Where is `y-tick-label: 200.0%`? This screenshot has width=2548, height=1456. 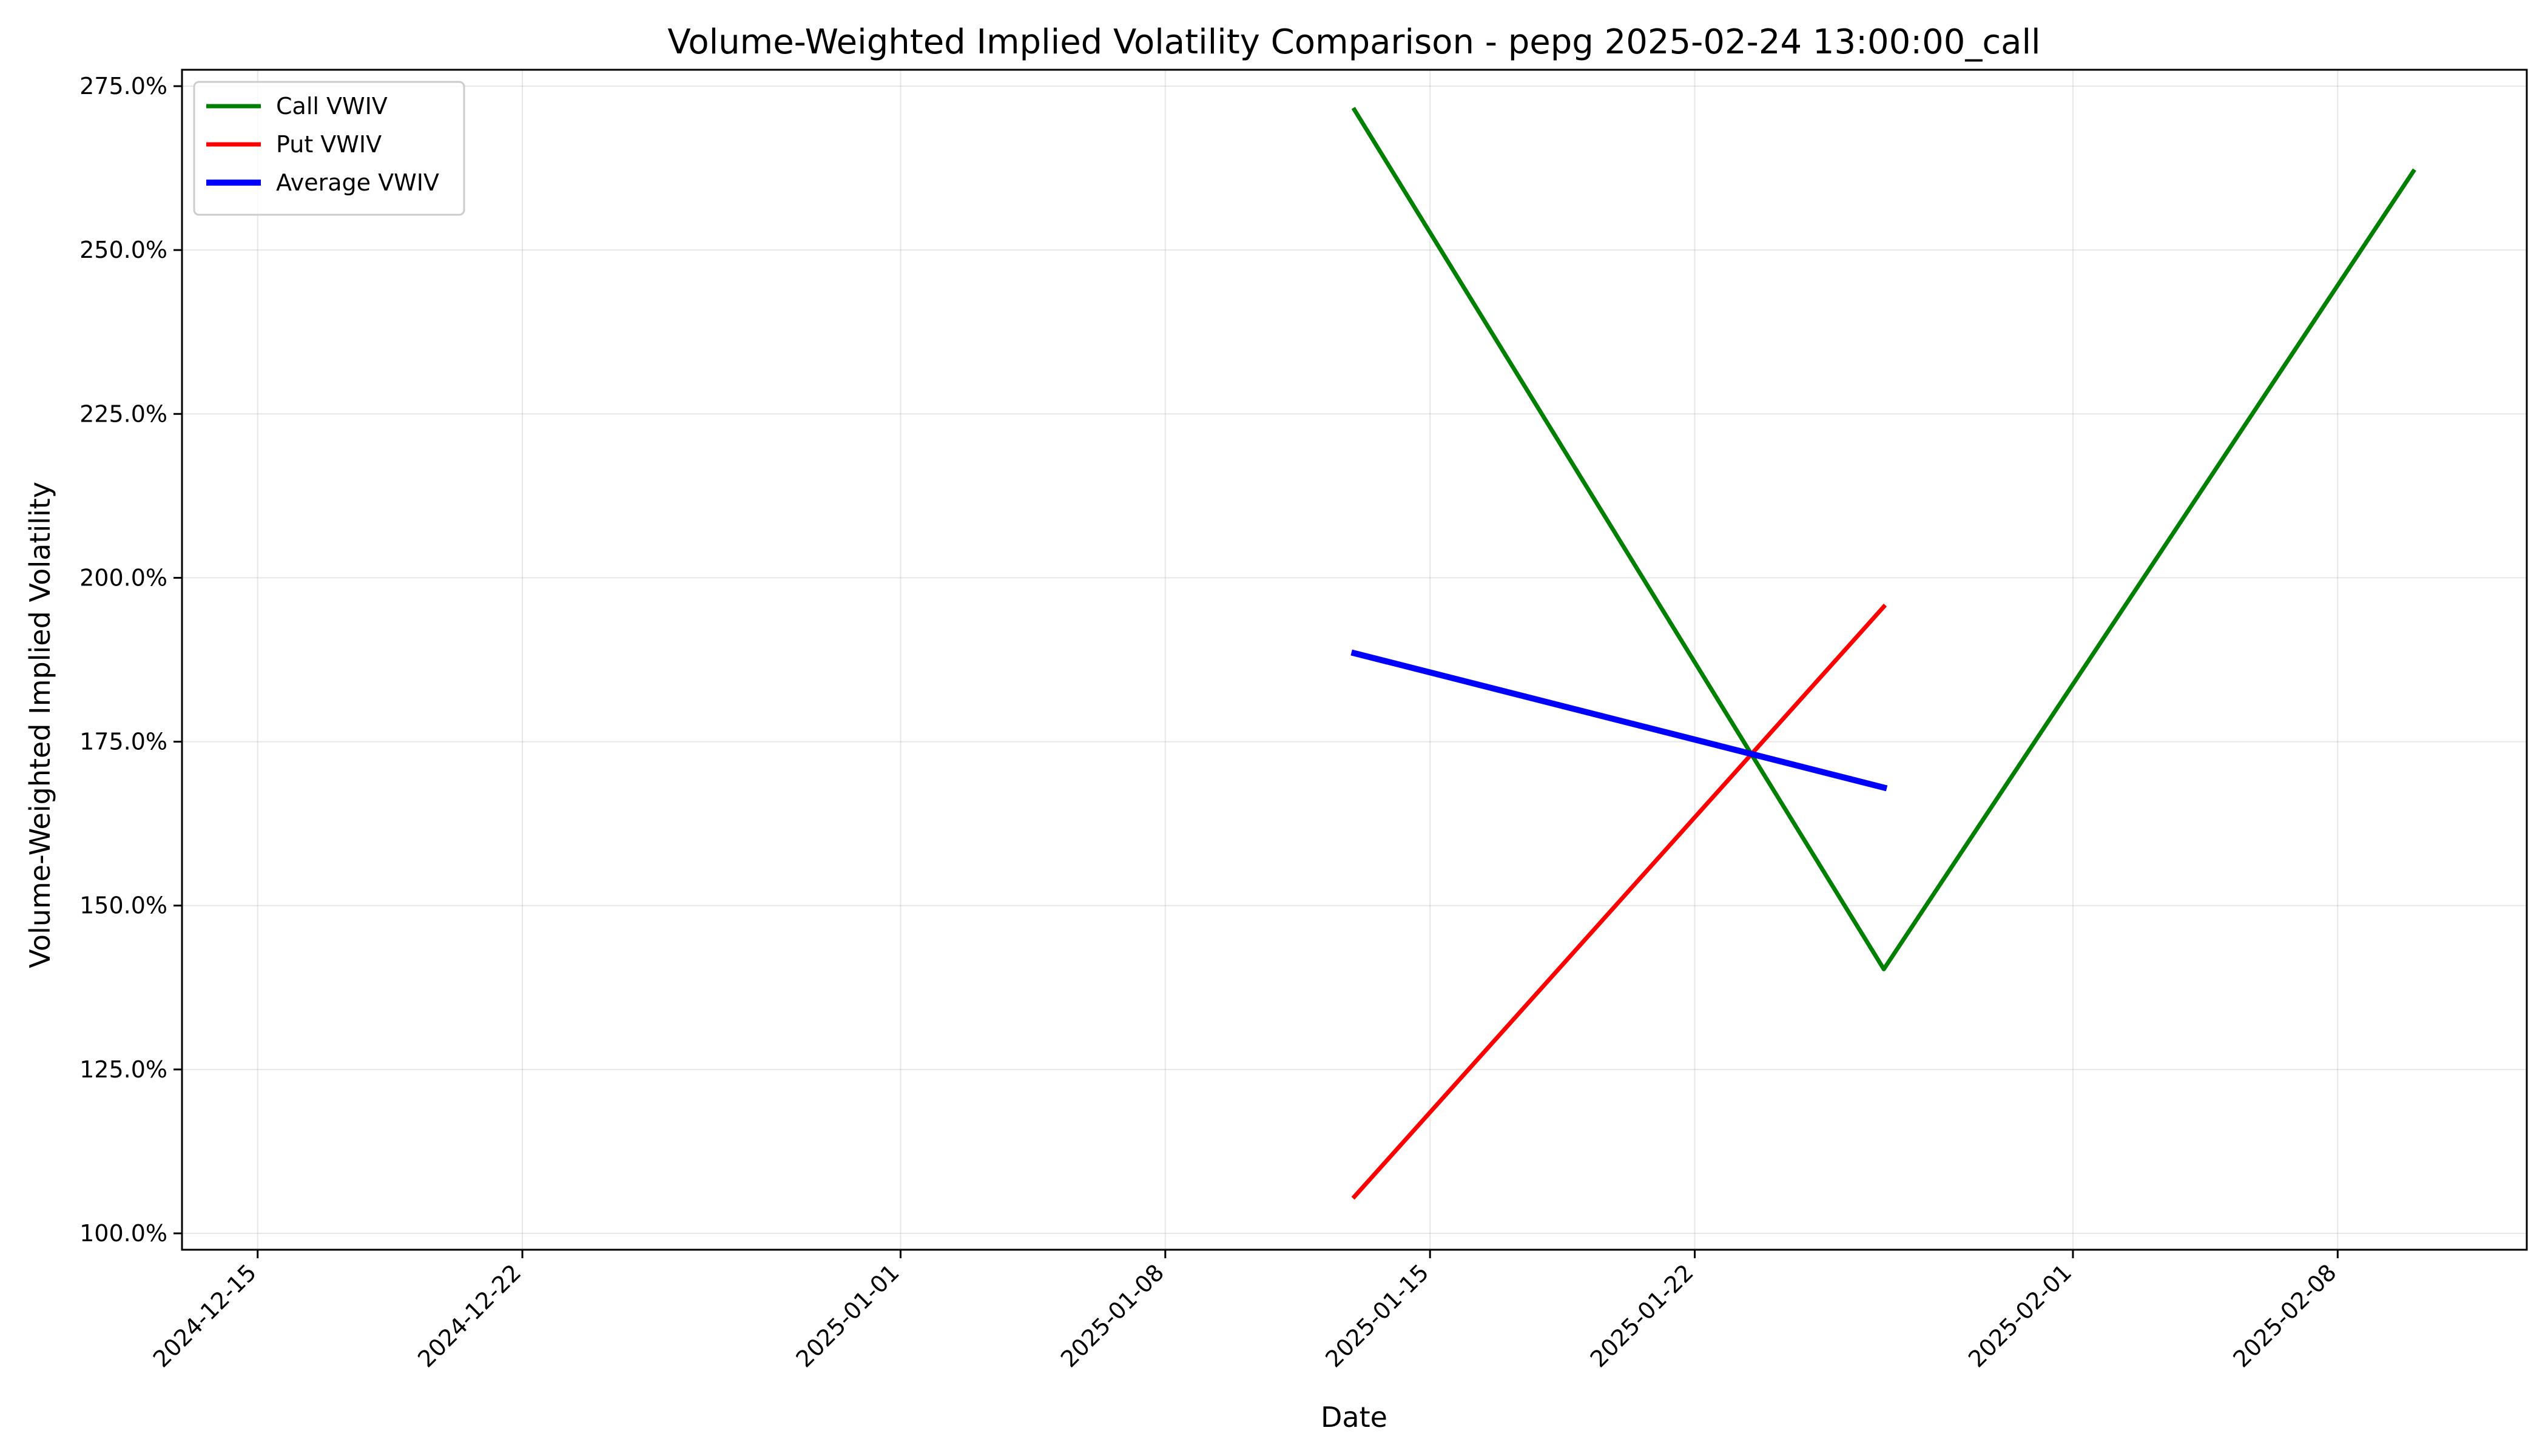 y-tick-label: 200.0% is located at coordinates (123, 577).